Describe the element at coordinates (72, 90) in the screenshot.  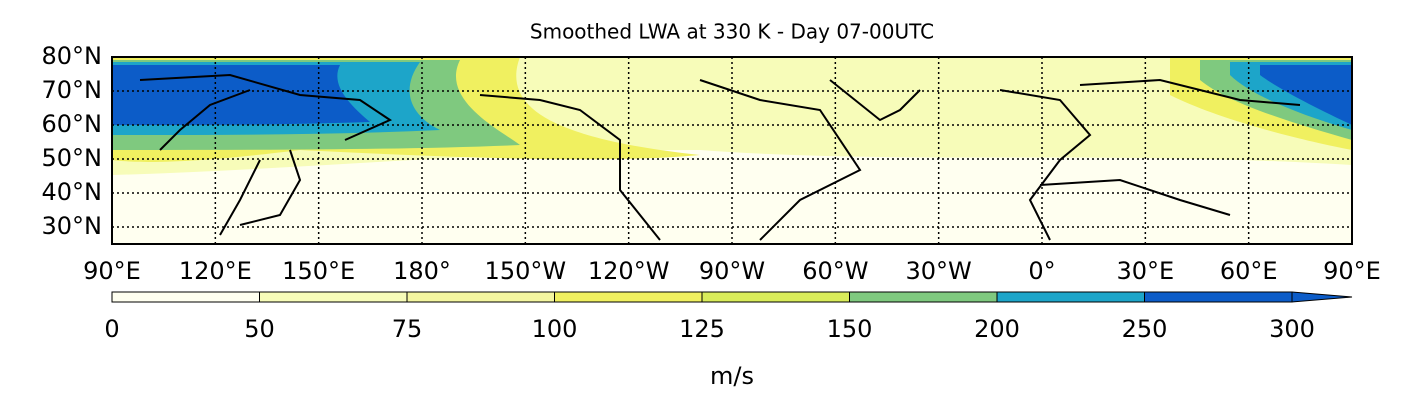
I see `lat-label: 70°N` at that location.